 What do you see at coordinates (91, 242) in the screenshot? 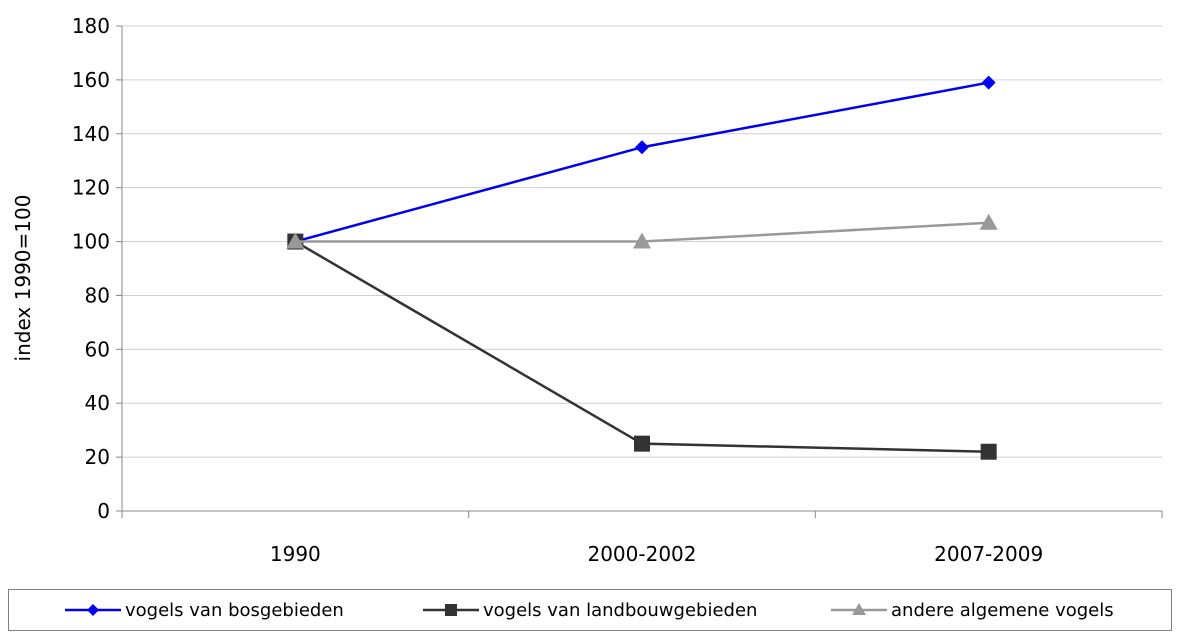
I see `y-tick-label: 100` at bounding box center [91, 242].